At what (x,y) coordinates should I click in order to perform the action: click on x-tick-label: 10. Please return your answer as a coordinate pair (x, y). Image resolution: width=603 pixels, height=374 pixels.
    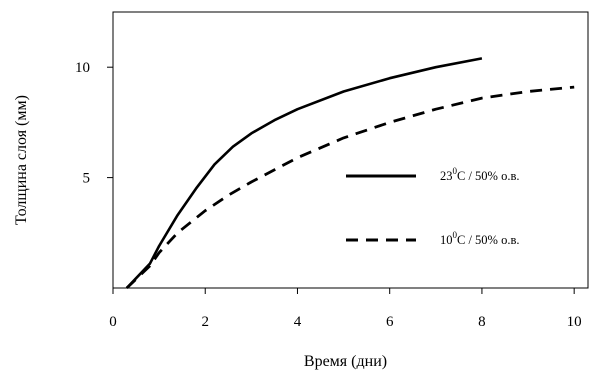
    Looking at the image, I should click on (574, 322).